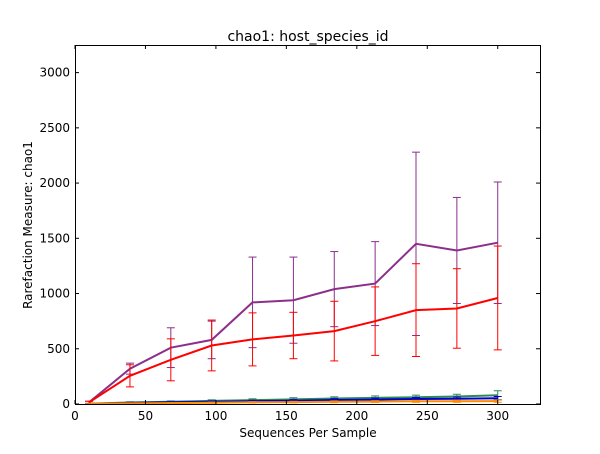 The image size is (600, 454). I want to click on x-axis-label: Sequences Per Sample, so click(307, 433).